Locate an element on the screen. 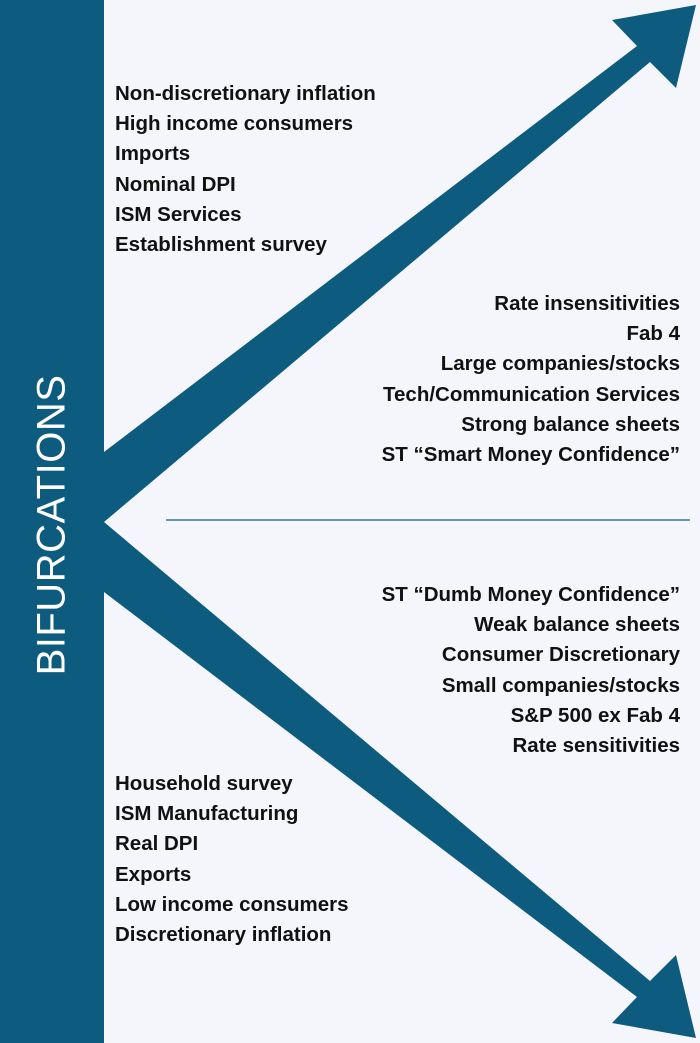 The height and width of the screenshot is (1043, 700). list-item: S&P 500 ex Fab 4 is located at coordinates (595, 715).